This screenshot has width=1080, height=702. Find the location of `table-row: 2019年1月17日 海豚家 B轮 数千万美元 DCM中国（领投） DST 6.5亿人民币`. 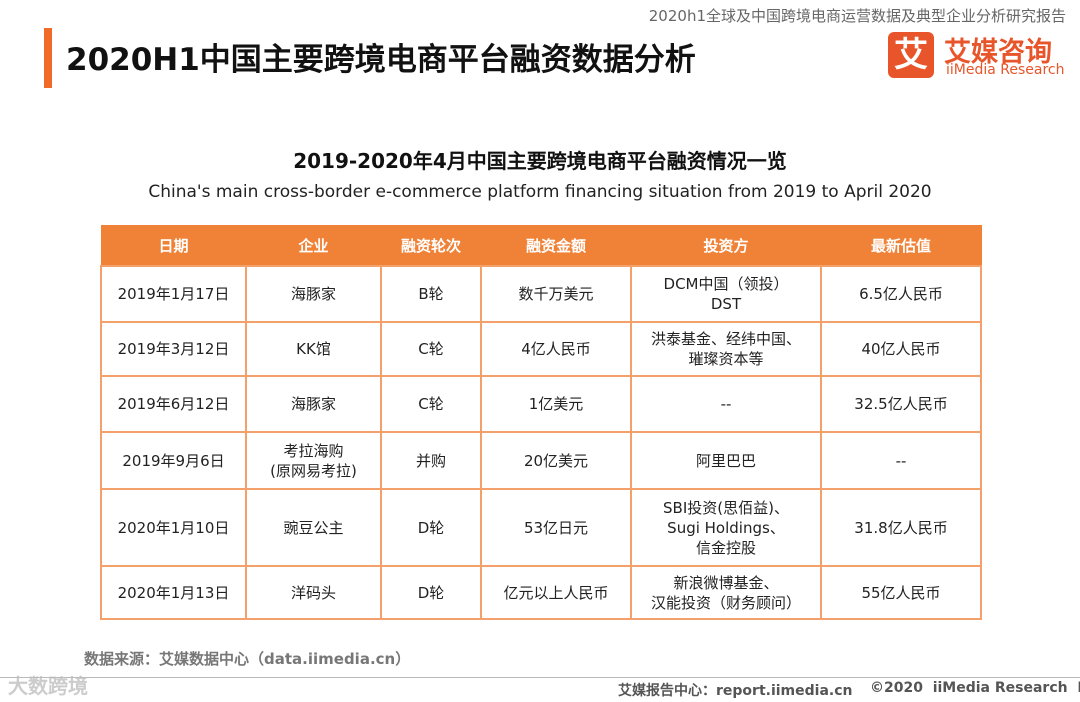

table-row: 2019年1月17日 海豚家 B轮 数千万美元 DCM中国（领投） DST 6.5亿人民币 is located at coordinates (541, 294).